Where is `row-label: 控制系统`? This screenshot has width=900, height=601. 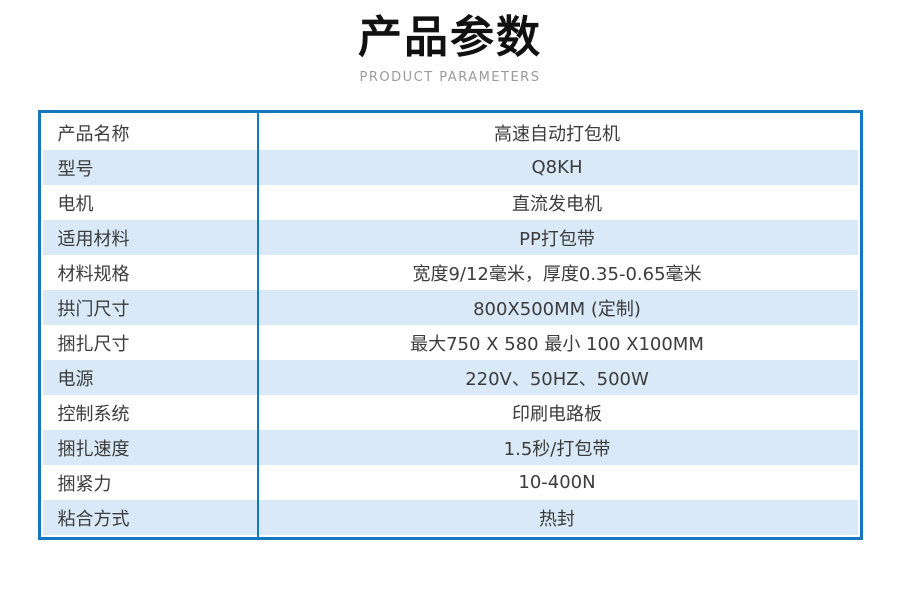
row-label: 控制系统 is located at coordinates (93, 414).